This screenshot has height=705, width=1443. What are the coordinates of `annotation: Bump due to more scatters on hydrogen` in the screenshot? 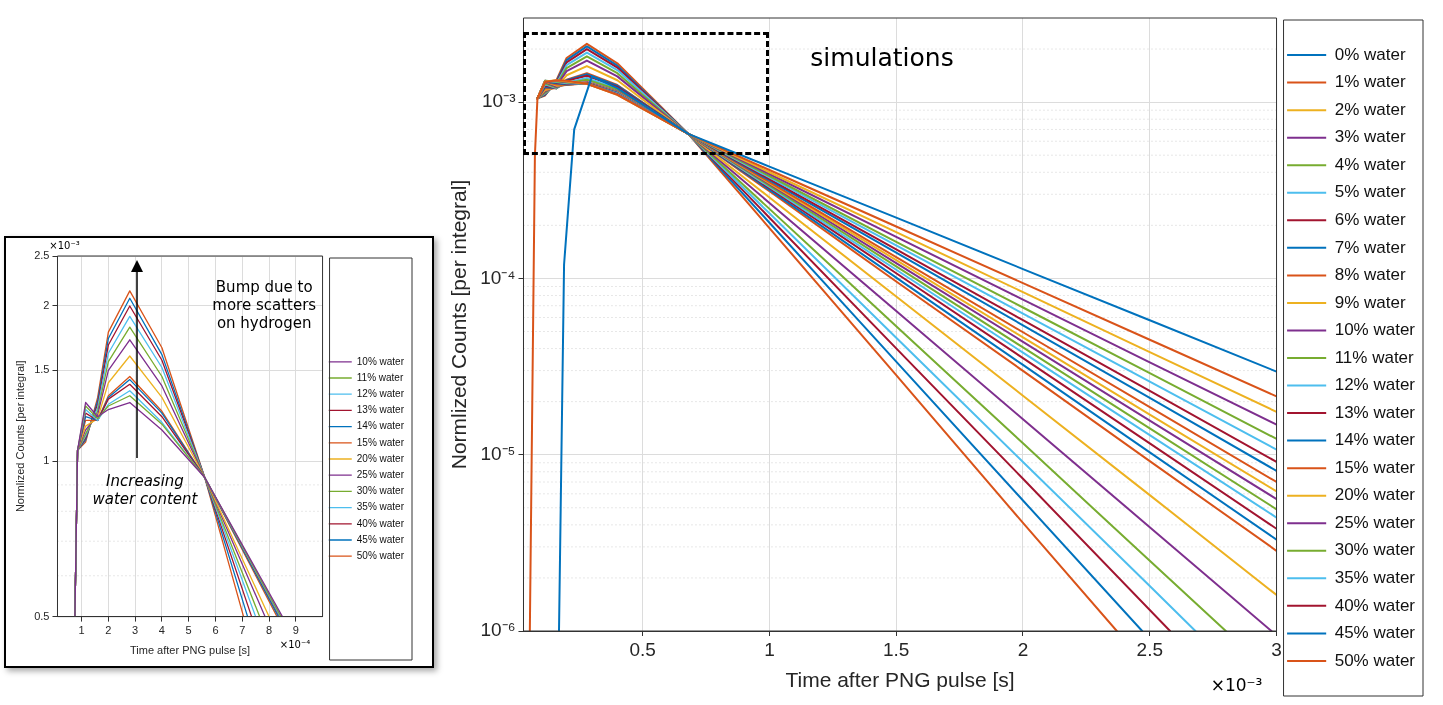 It's located at (264, 304).